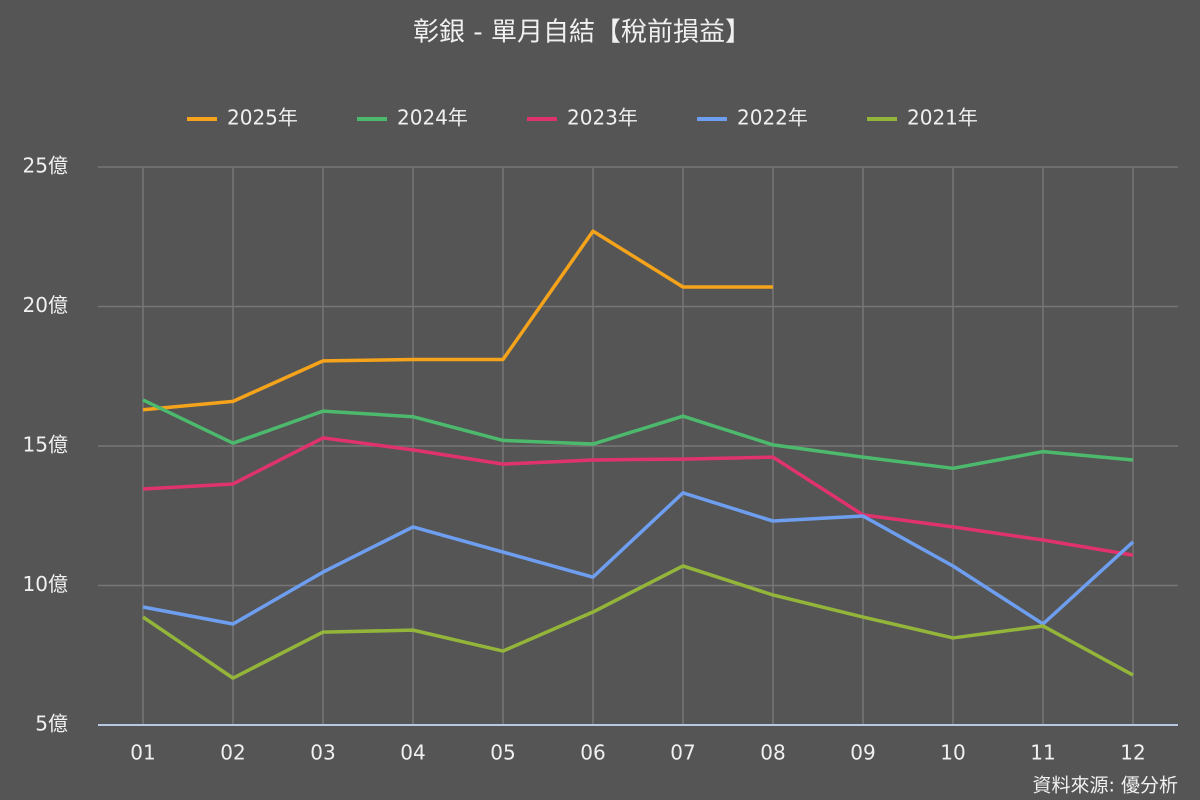  What do you see at coordinates (142, 753) in the screenshot?
I see `x-tick-label: 01` at bounding box center [142, 753].